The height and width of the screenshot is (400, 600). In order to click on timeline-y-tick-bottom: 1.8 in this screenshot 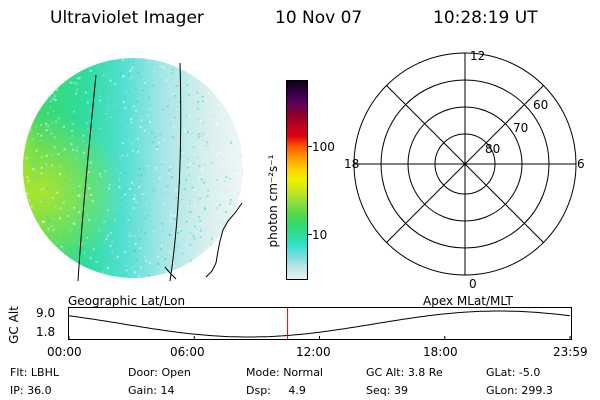, I will do `click(46, 332)`.